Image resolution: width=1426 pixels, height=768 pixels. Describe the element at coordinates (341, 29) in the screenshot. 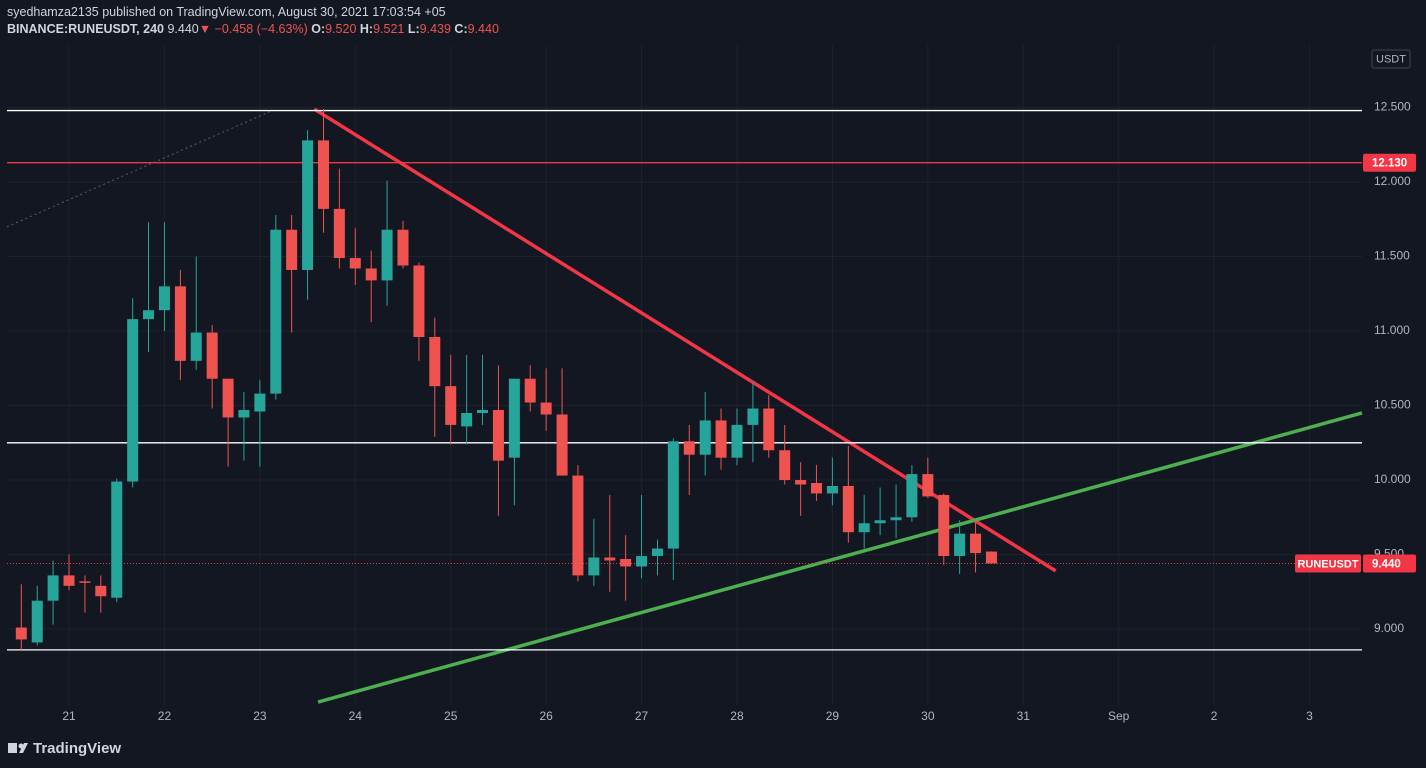

I see `o: 9.520` at that location.